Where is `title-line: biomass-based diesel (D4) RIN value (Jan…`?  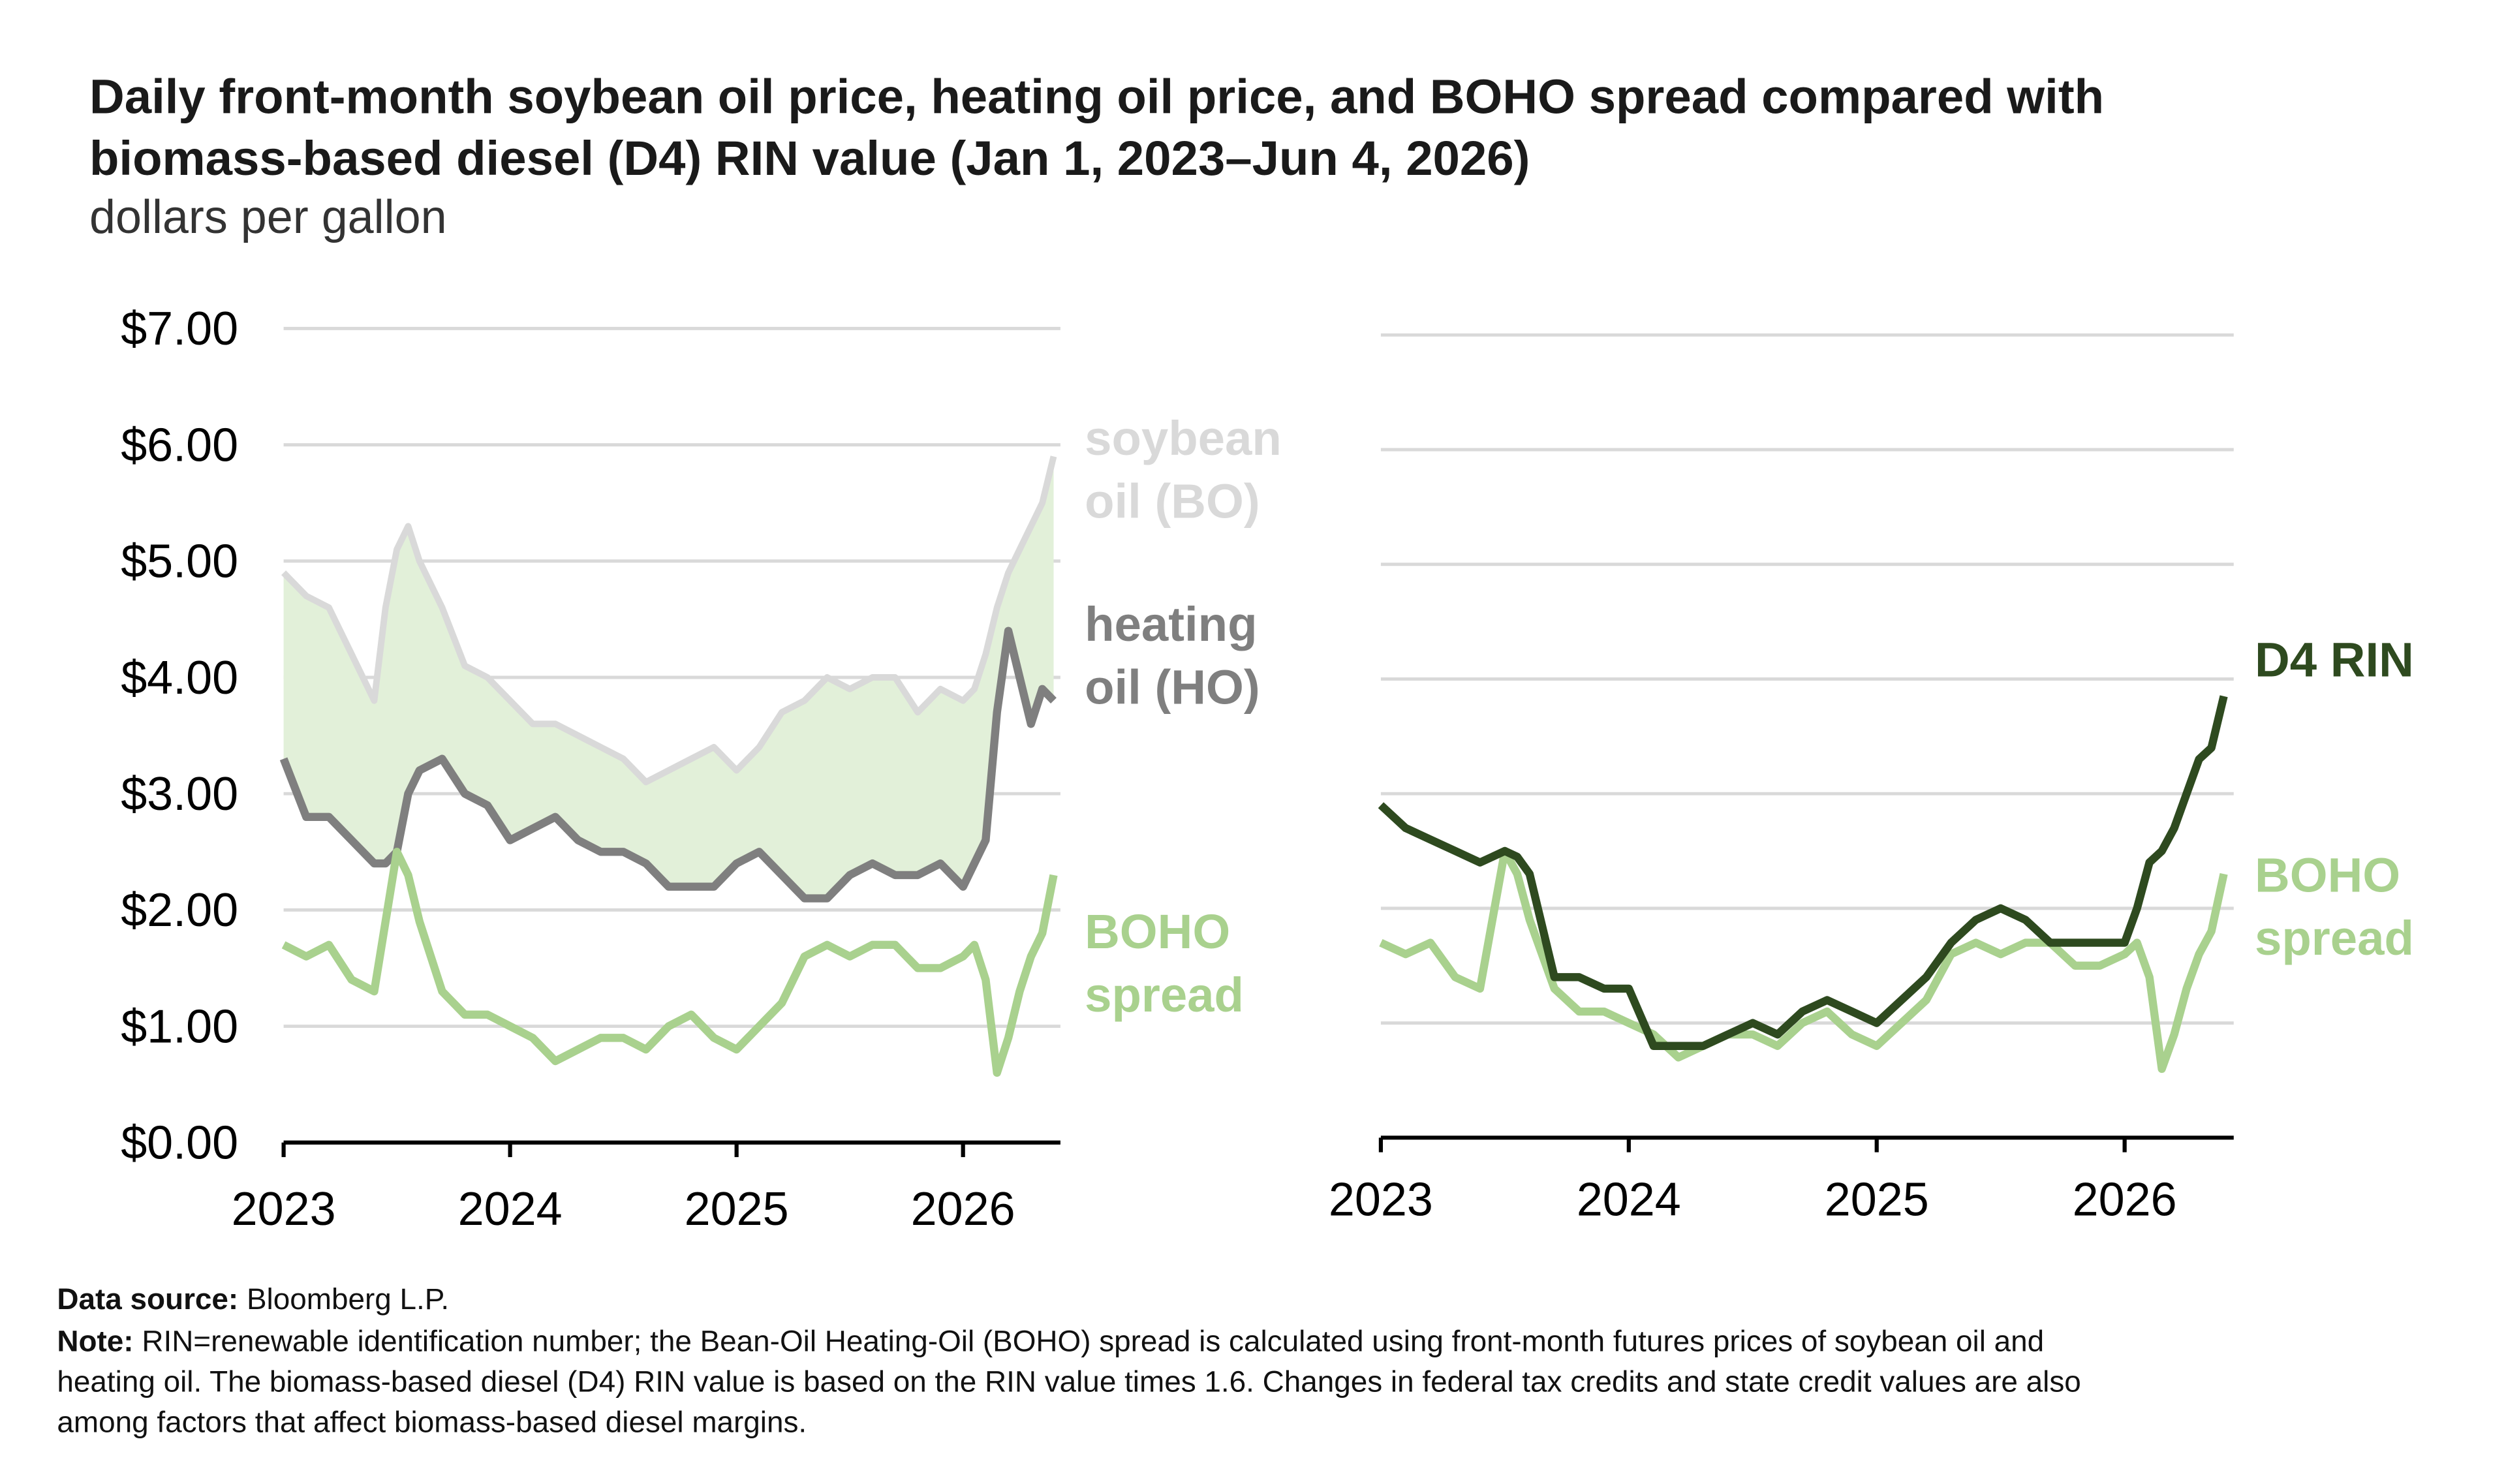 title-line: biomass-based diesel (D4) RIN value (Jan… is located at coordinates (809, 158).